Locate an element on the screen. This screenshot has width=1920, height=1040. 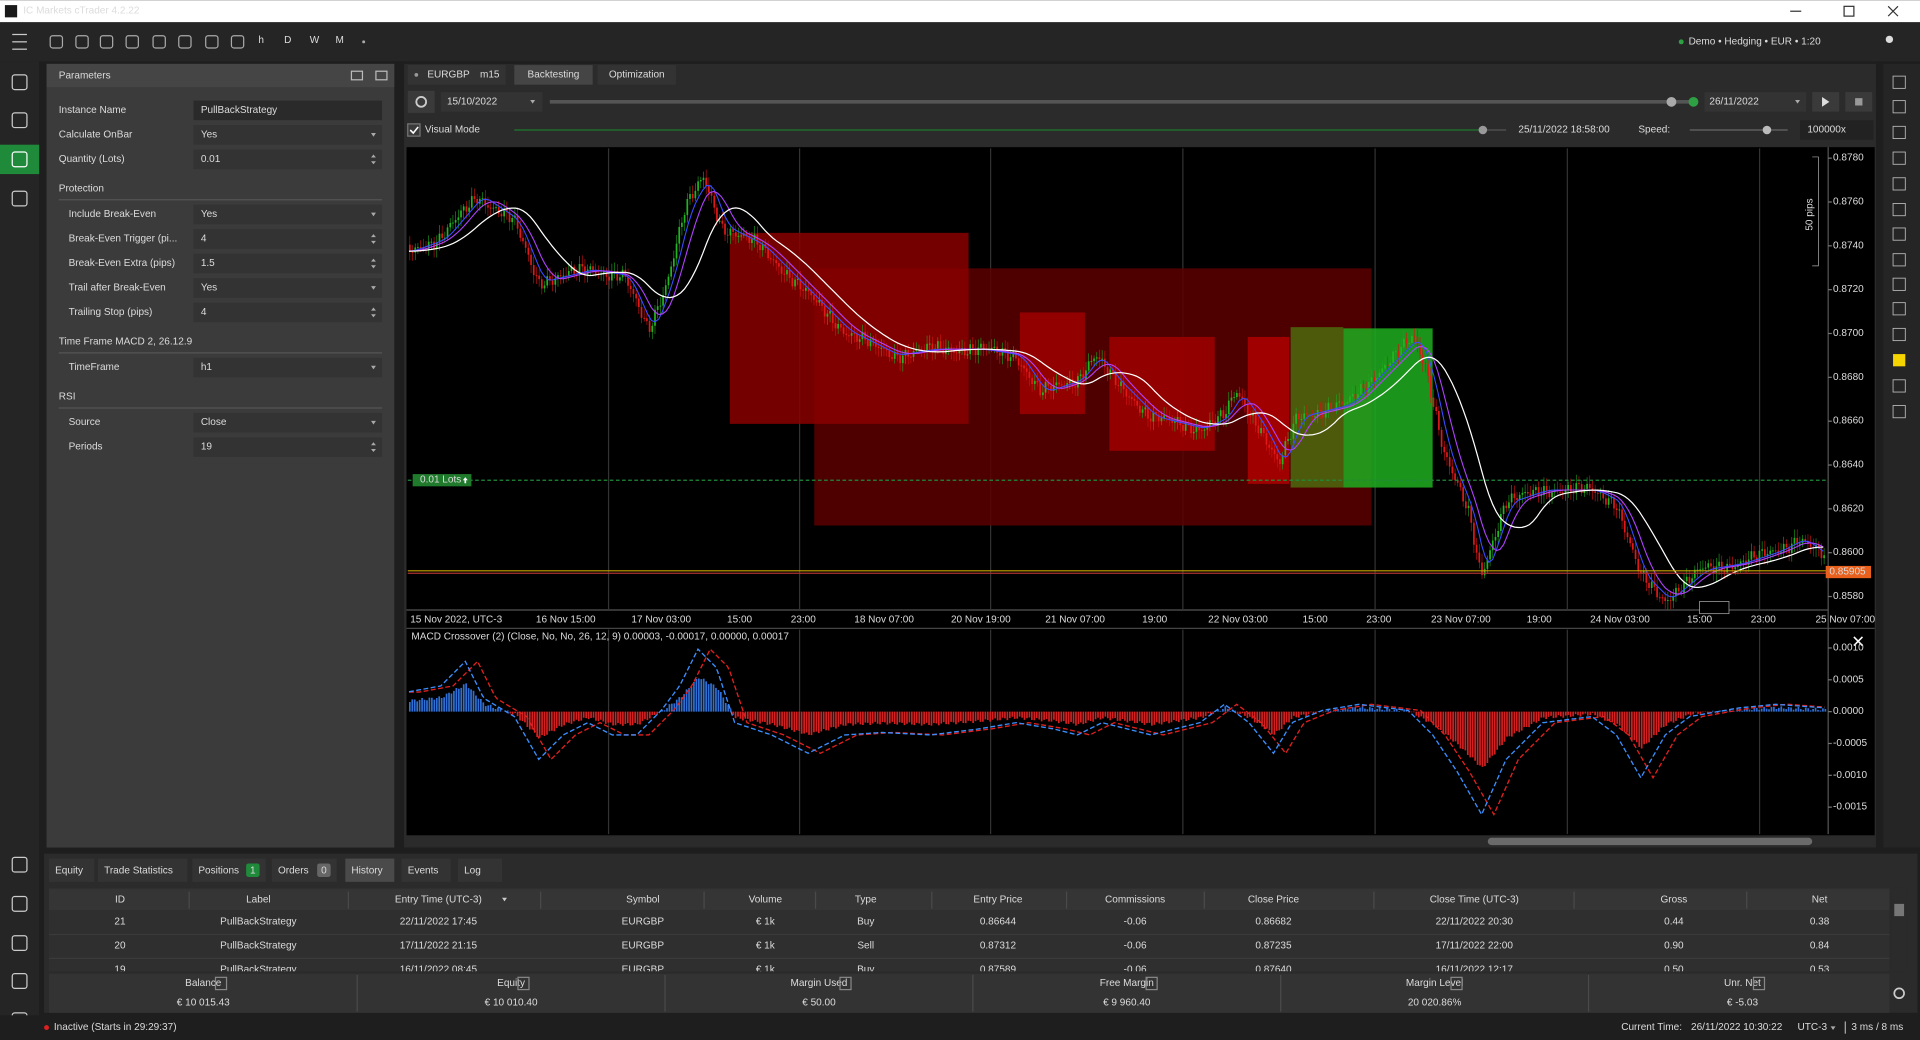
close-button is located at coordinates (1893, 11).